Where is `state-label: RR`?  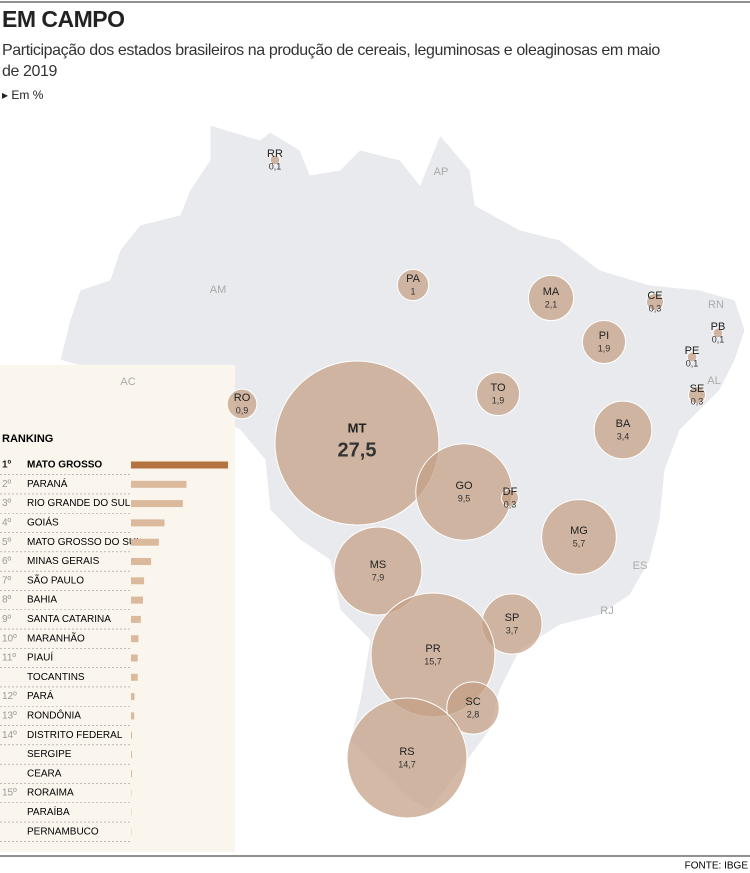 state-label: RR is located at coordinates (275, 154).